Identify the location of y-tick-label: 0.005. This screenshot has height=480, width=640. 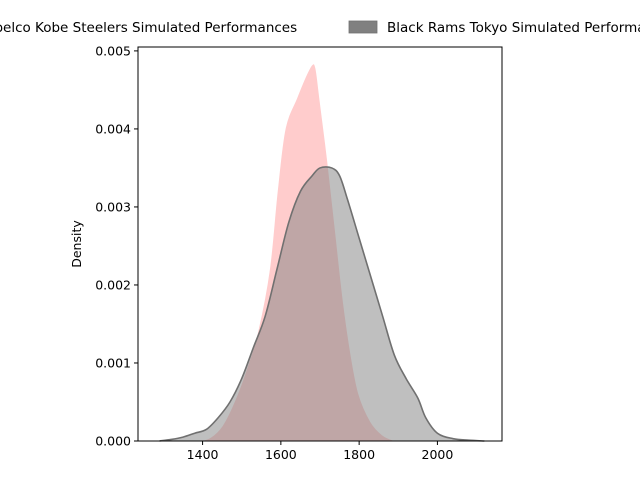
(113, 50).